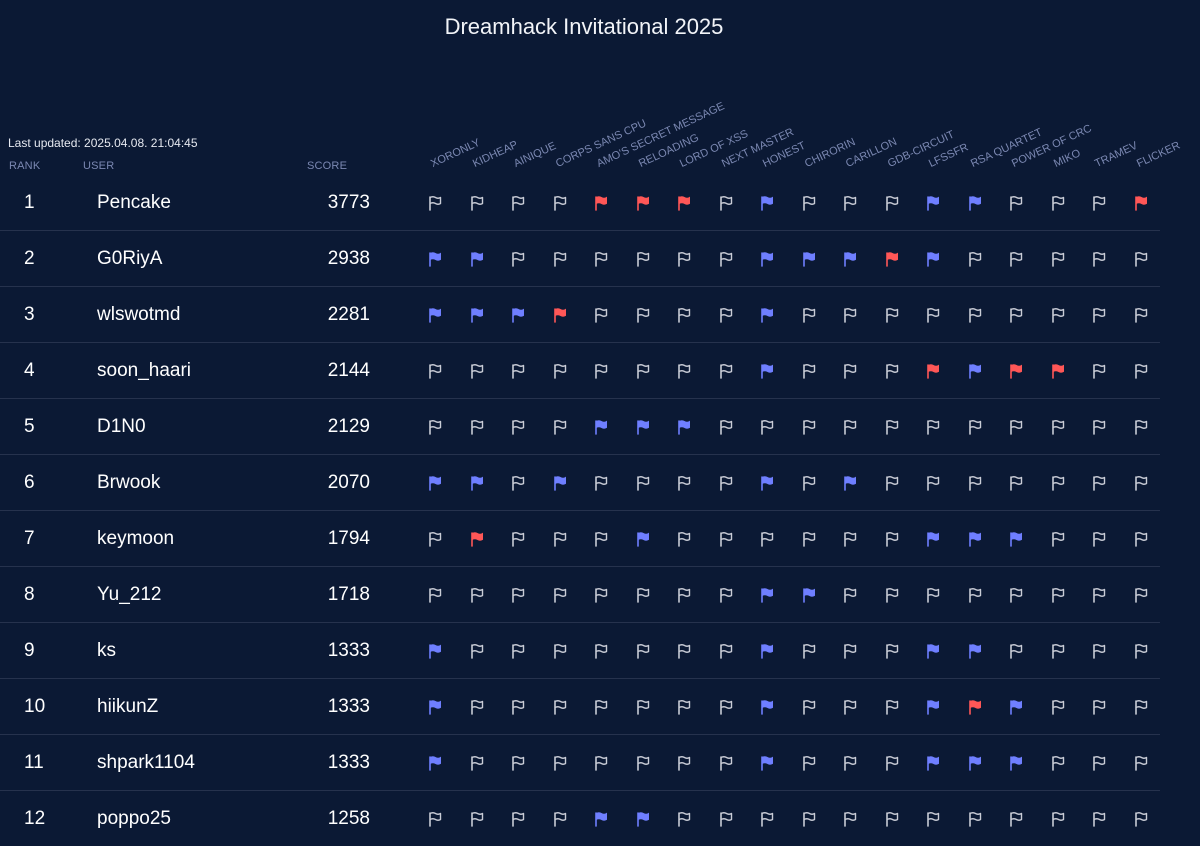  Describe the element at coordinates (348, 594) in the screenshot. I see `score-cell: 1718` at that location.